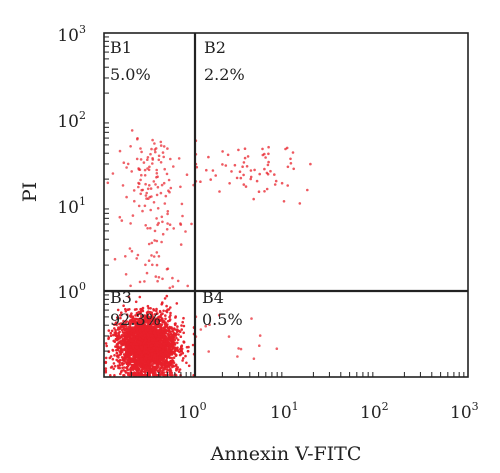  I want to click on y-tick-label: 10³, so click(71, 34).